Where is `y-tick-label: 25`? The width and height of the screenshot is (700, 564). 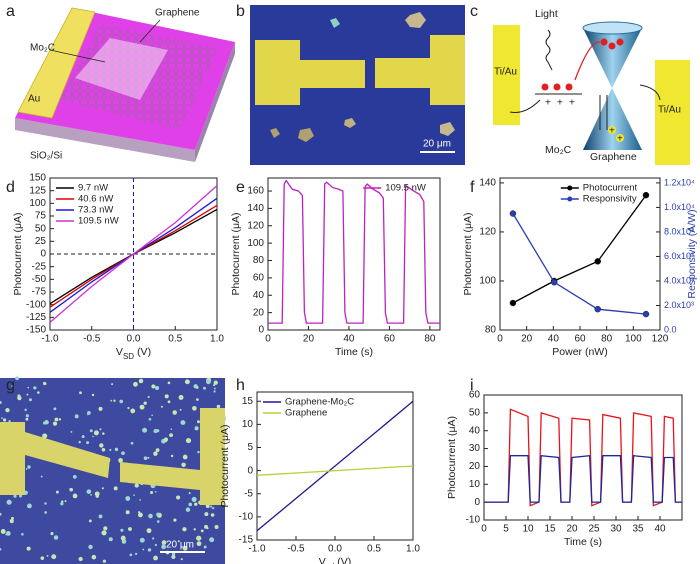 y-tick-label: 25 is located at coordinates (41, 241).